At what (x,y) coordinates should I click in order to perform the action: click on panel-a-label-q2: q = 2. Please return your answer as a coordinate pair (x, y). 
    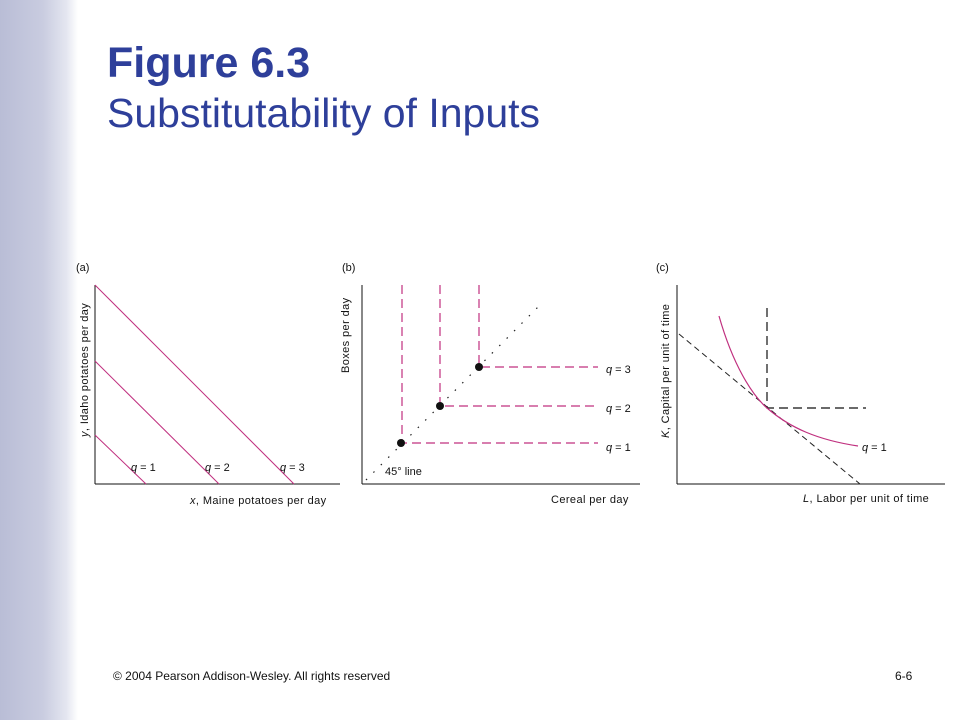
    Looking at the image, I should click on (217, 468).